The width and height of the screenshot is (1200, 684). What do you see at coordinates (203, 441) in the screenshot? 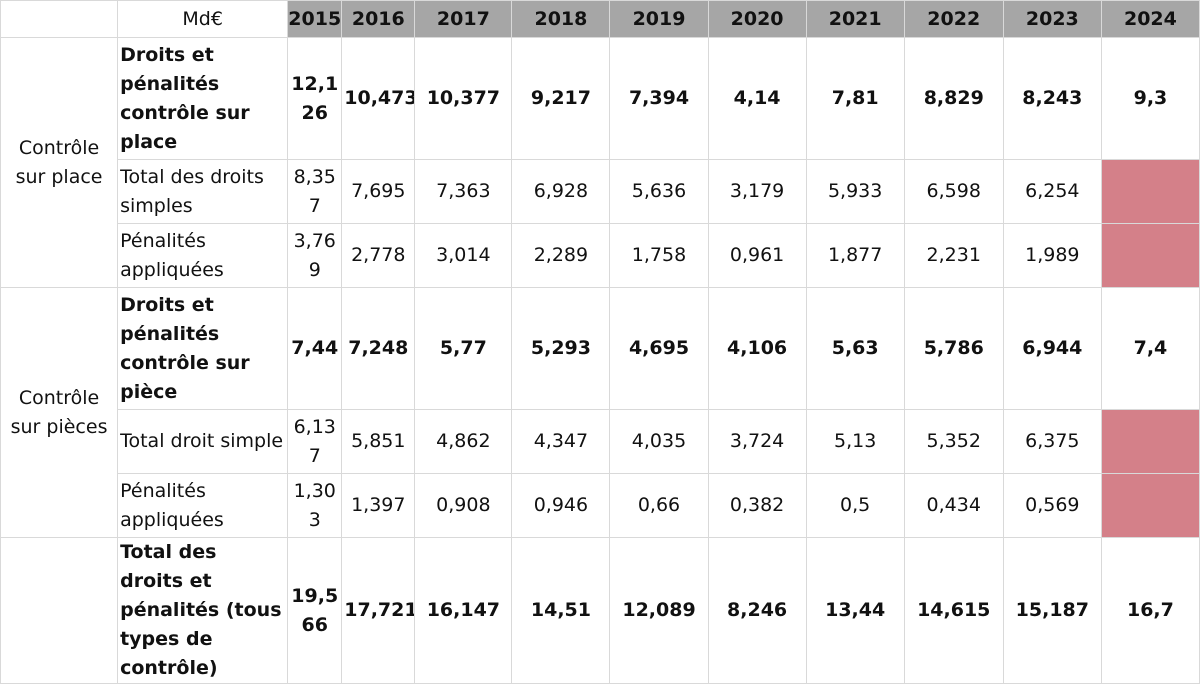
I see `row-label-cell: Total droit simple` at bounding box center [203, 441].